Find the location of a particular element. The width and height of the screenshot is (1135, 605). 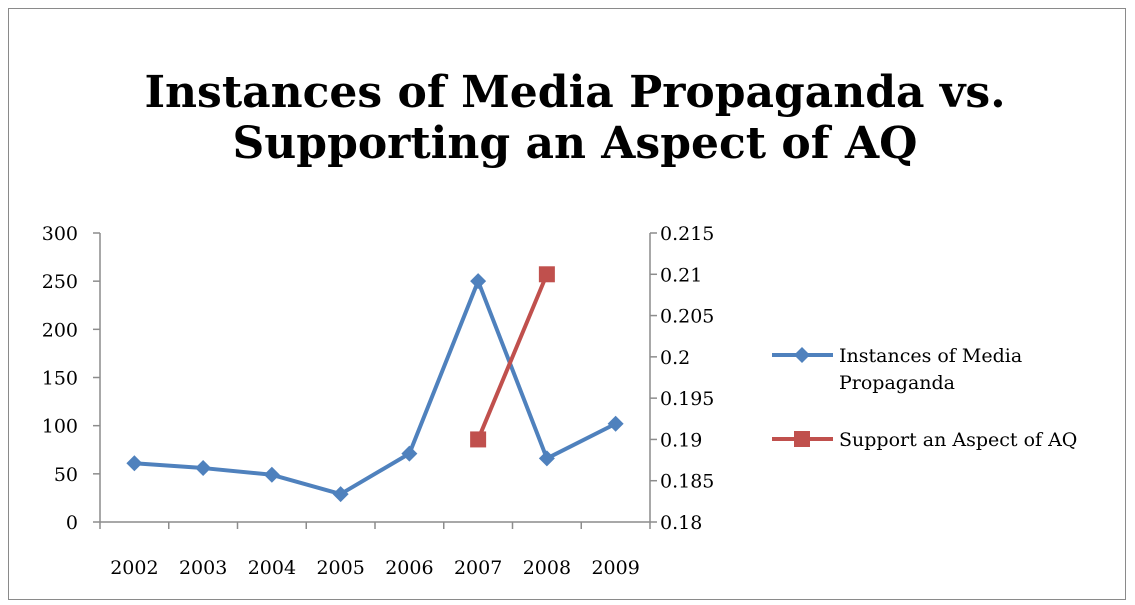

y-right-tick-label: 0.21 is located at coordinates (681, 275).